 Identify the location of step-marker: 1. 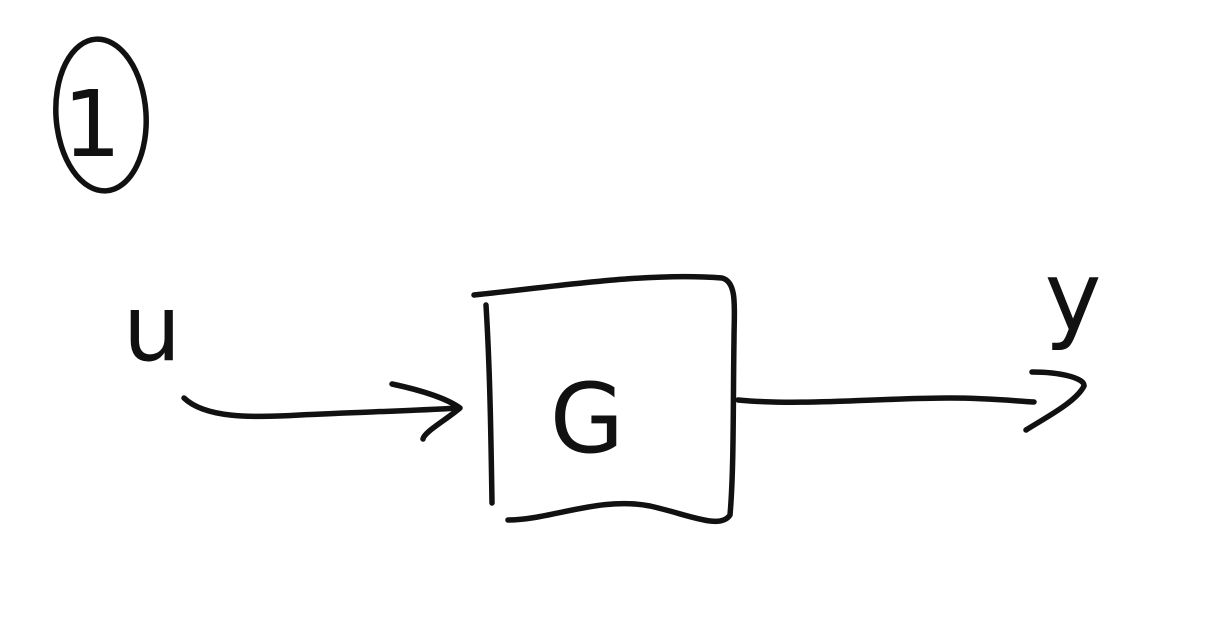
(101, 115).